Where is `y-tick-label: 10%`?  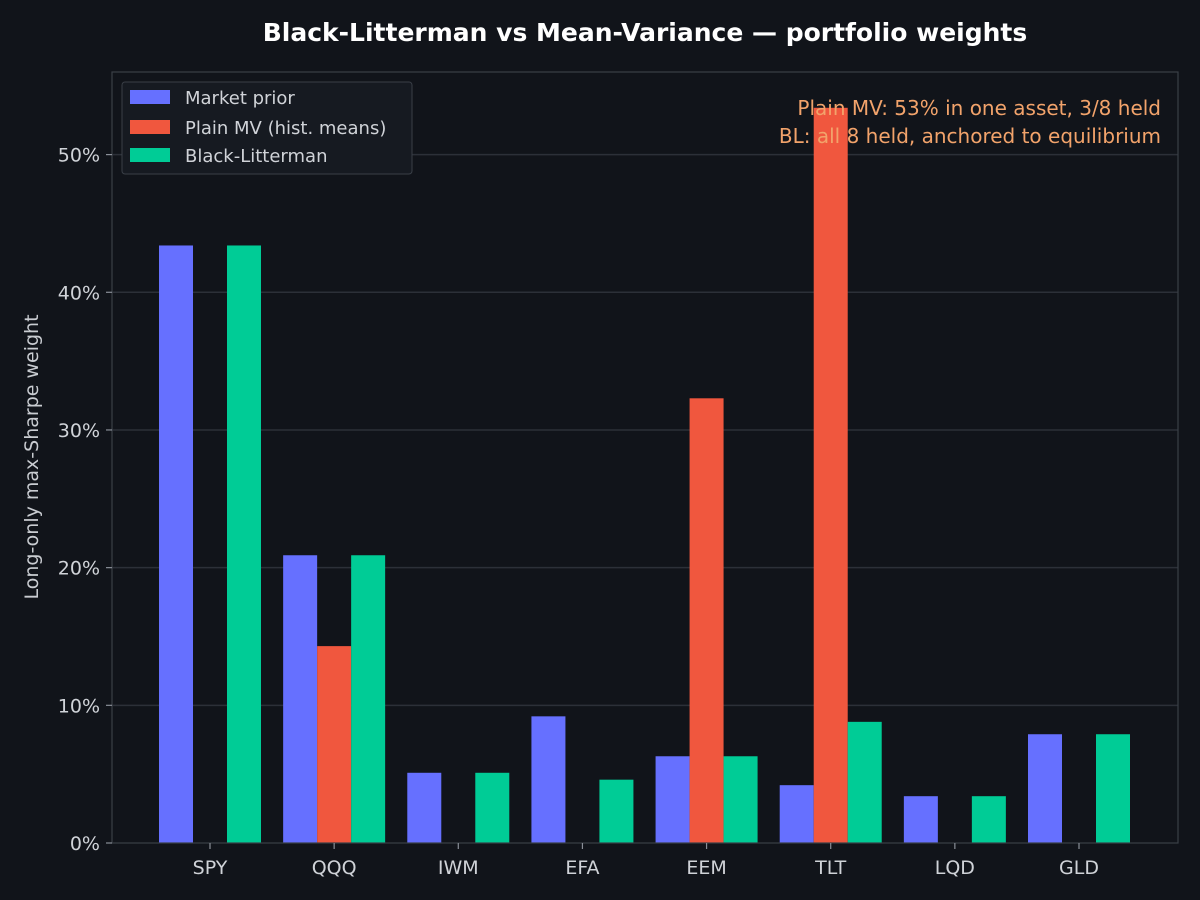
y-tick-label: 10% is located at coordinates (79, 706).